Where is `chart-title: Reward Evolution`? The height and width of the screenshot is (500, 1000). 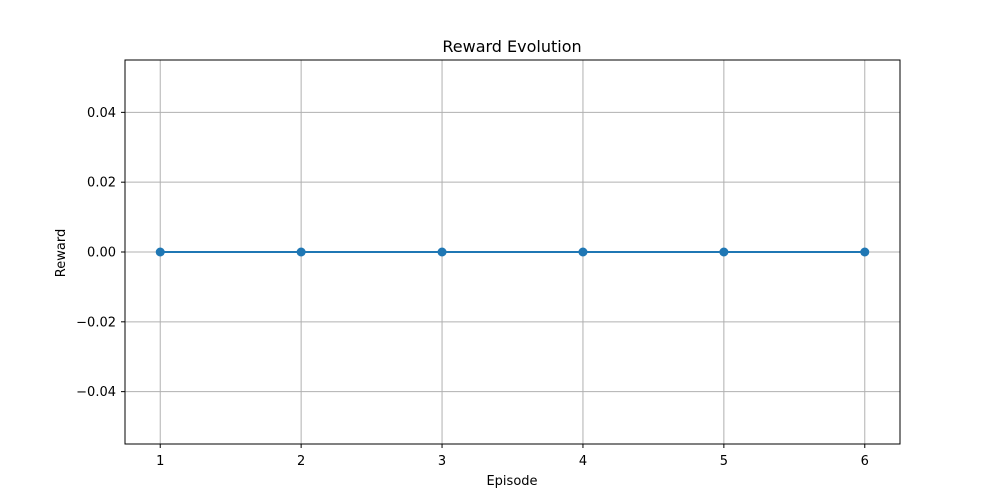
chart-title: Reward Evolution is located at coordinates (511, 46).